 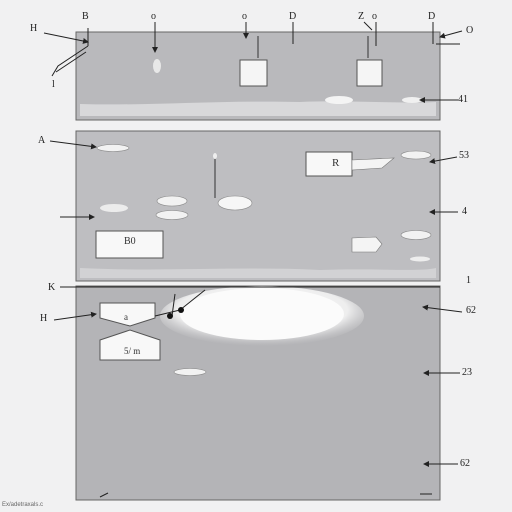 What do you see at coordinates (52, 287) in the screenshot?
I see `label-left-K: K` at bounding box center [52, 287].